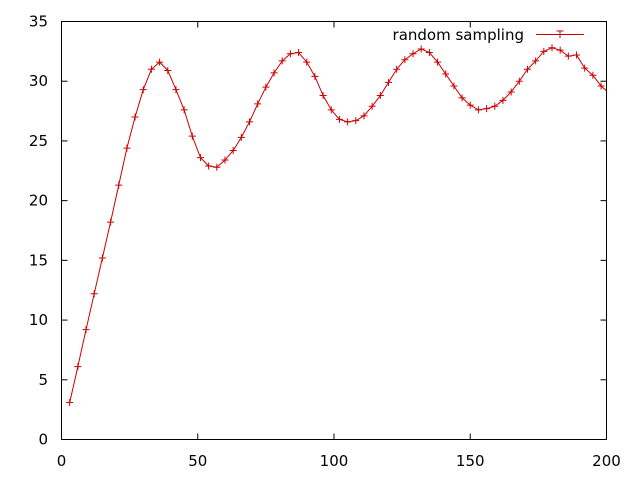 The image size is (640, 480). What do you see at coordinates (197, 461) in the screenshot?
I see `x-tick-label: 50` at bounding box center [197, 461].